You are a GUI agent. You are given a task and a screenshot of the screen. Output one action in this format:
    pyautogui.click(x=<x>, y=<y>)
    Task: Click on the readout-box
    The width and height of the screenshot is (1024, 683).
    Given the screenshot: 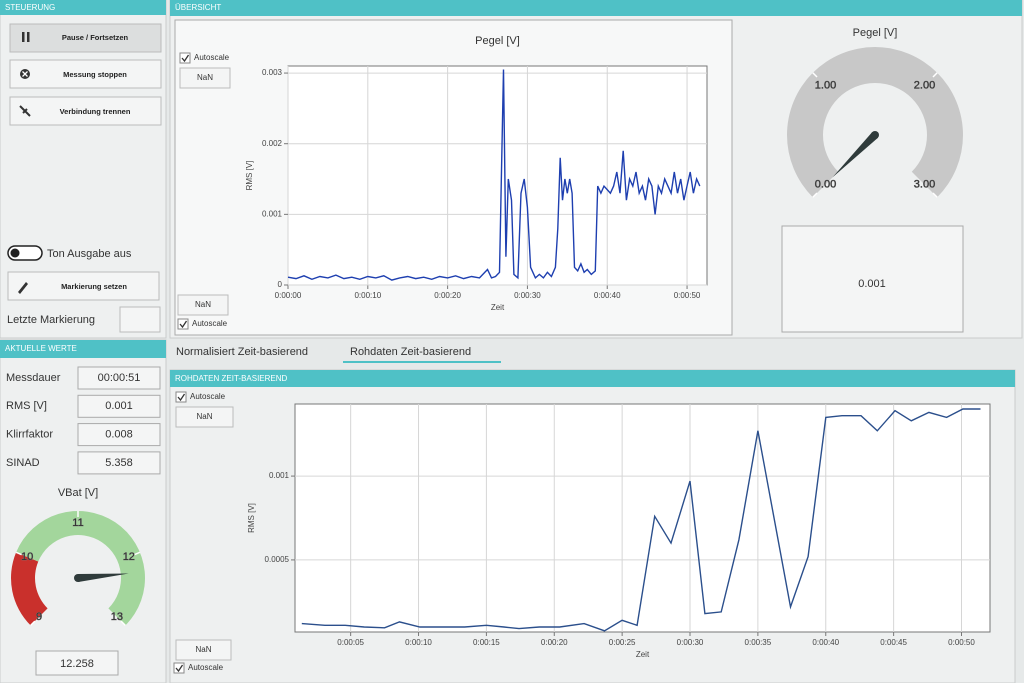 What is the action you would take?
    pyautogui.click(x=872, y=279)
    